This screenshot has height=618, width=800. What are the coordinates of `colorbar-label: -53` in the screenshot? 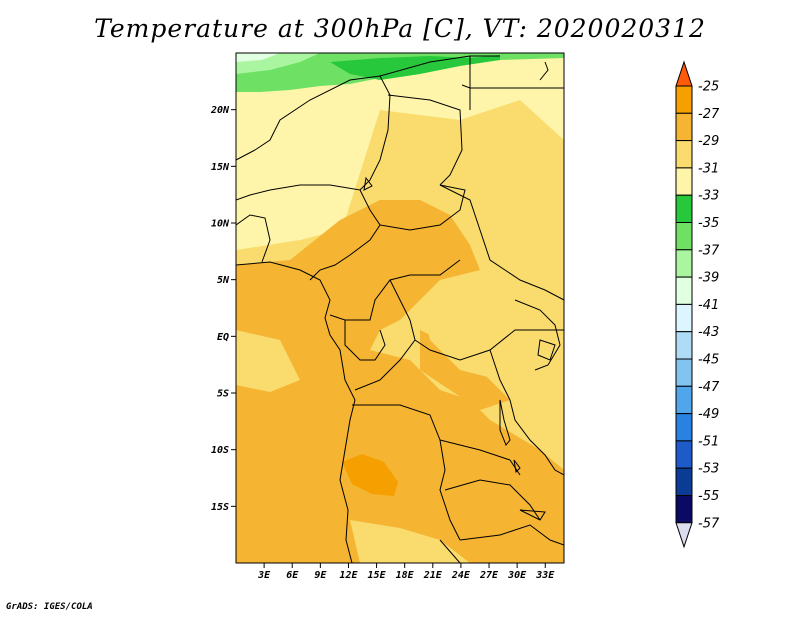 It's located at (708, 469).